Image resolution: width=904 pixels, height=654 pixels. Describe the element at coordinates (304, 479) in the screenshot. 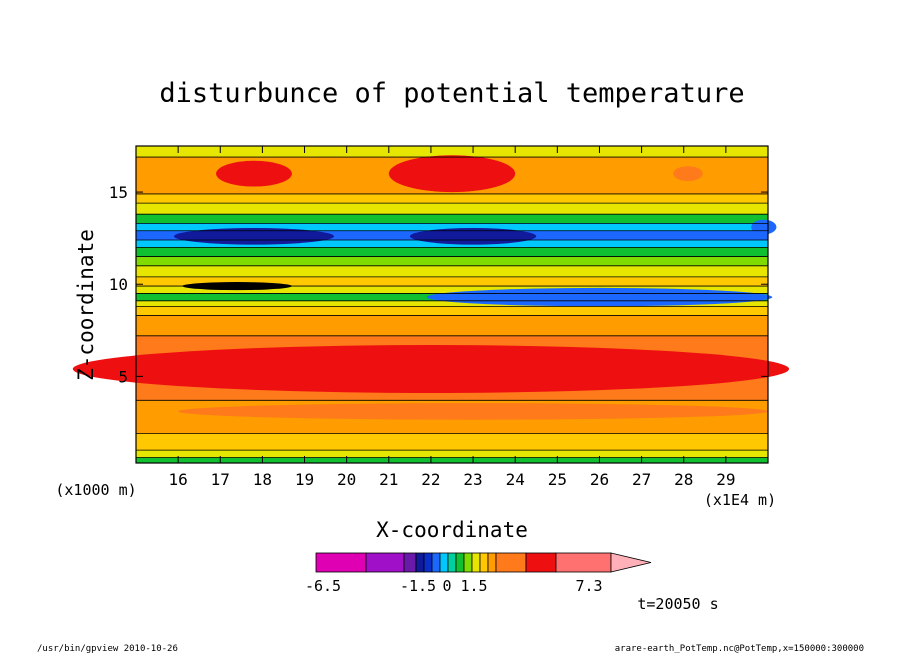

I see `x-tick-label: 19` at that location.